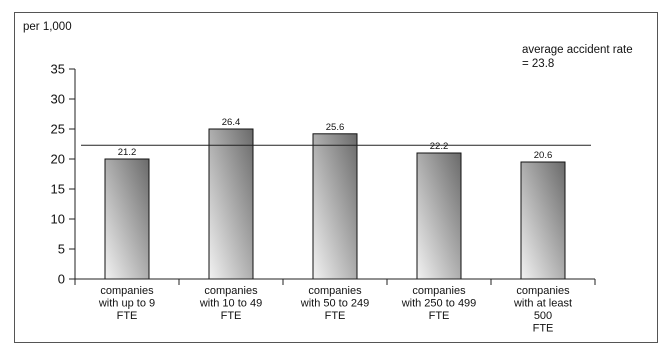  Describe the element at coordinates (577, 57) in the screenshot. I see `average-annotation: average accident rate = 23.8` at that location.